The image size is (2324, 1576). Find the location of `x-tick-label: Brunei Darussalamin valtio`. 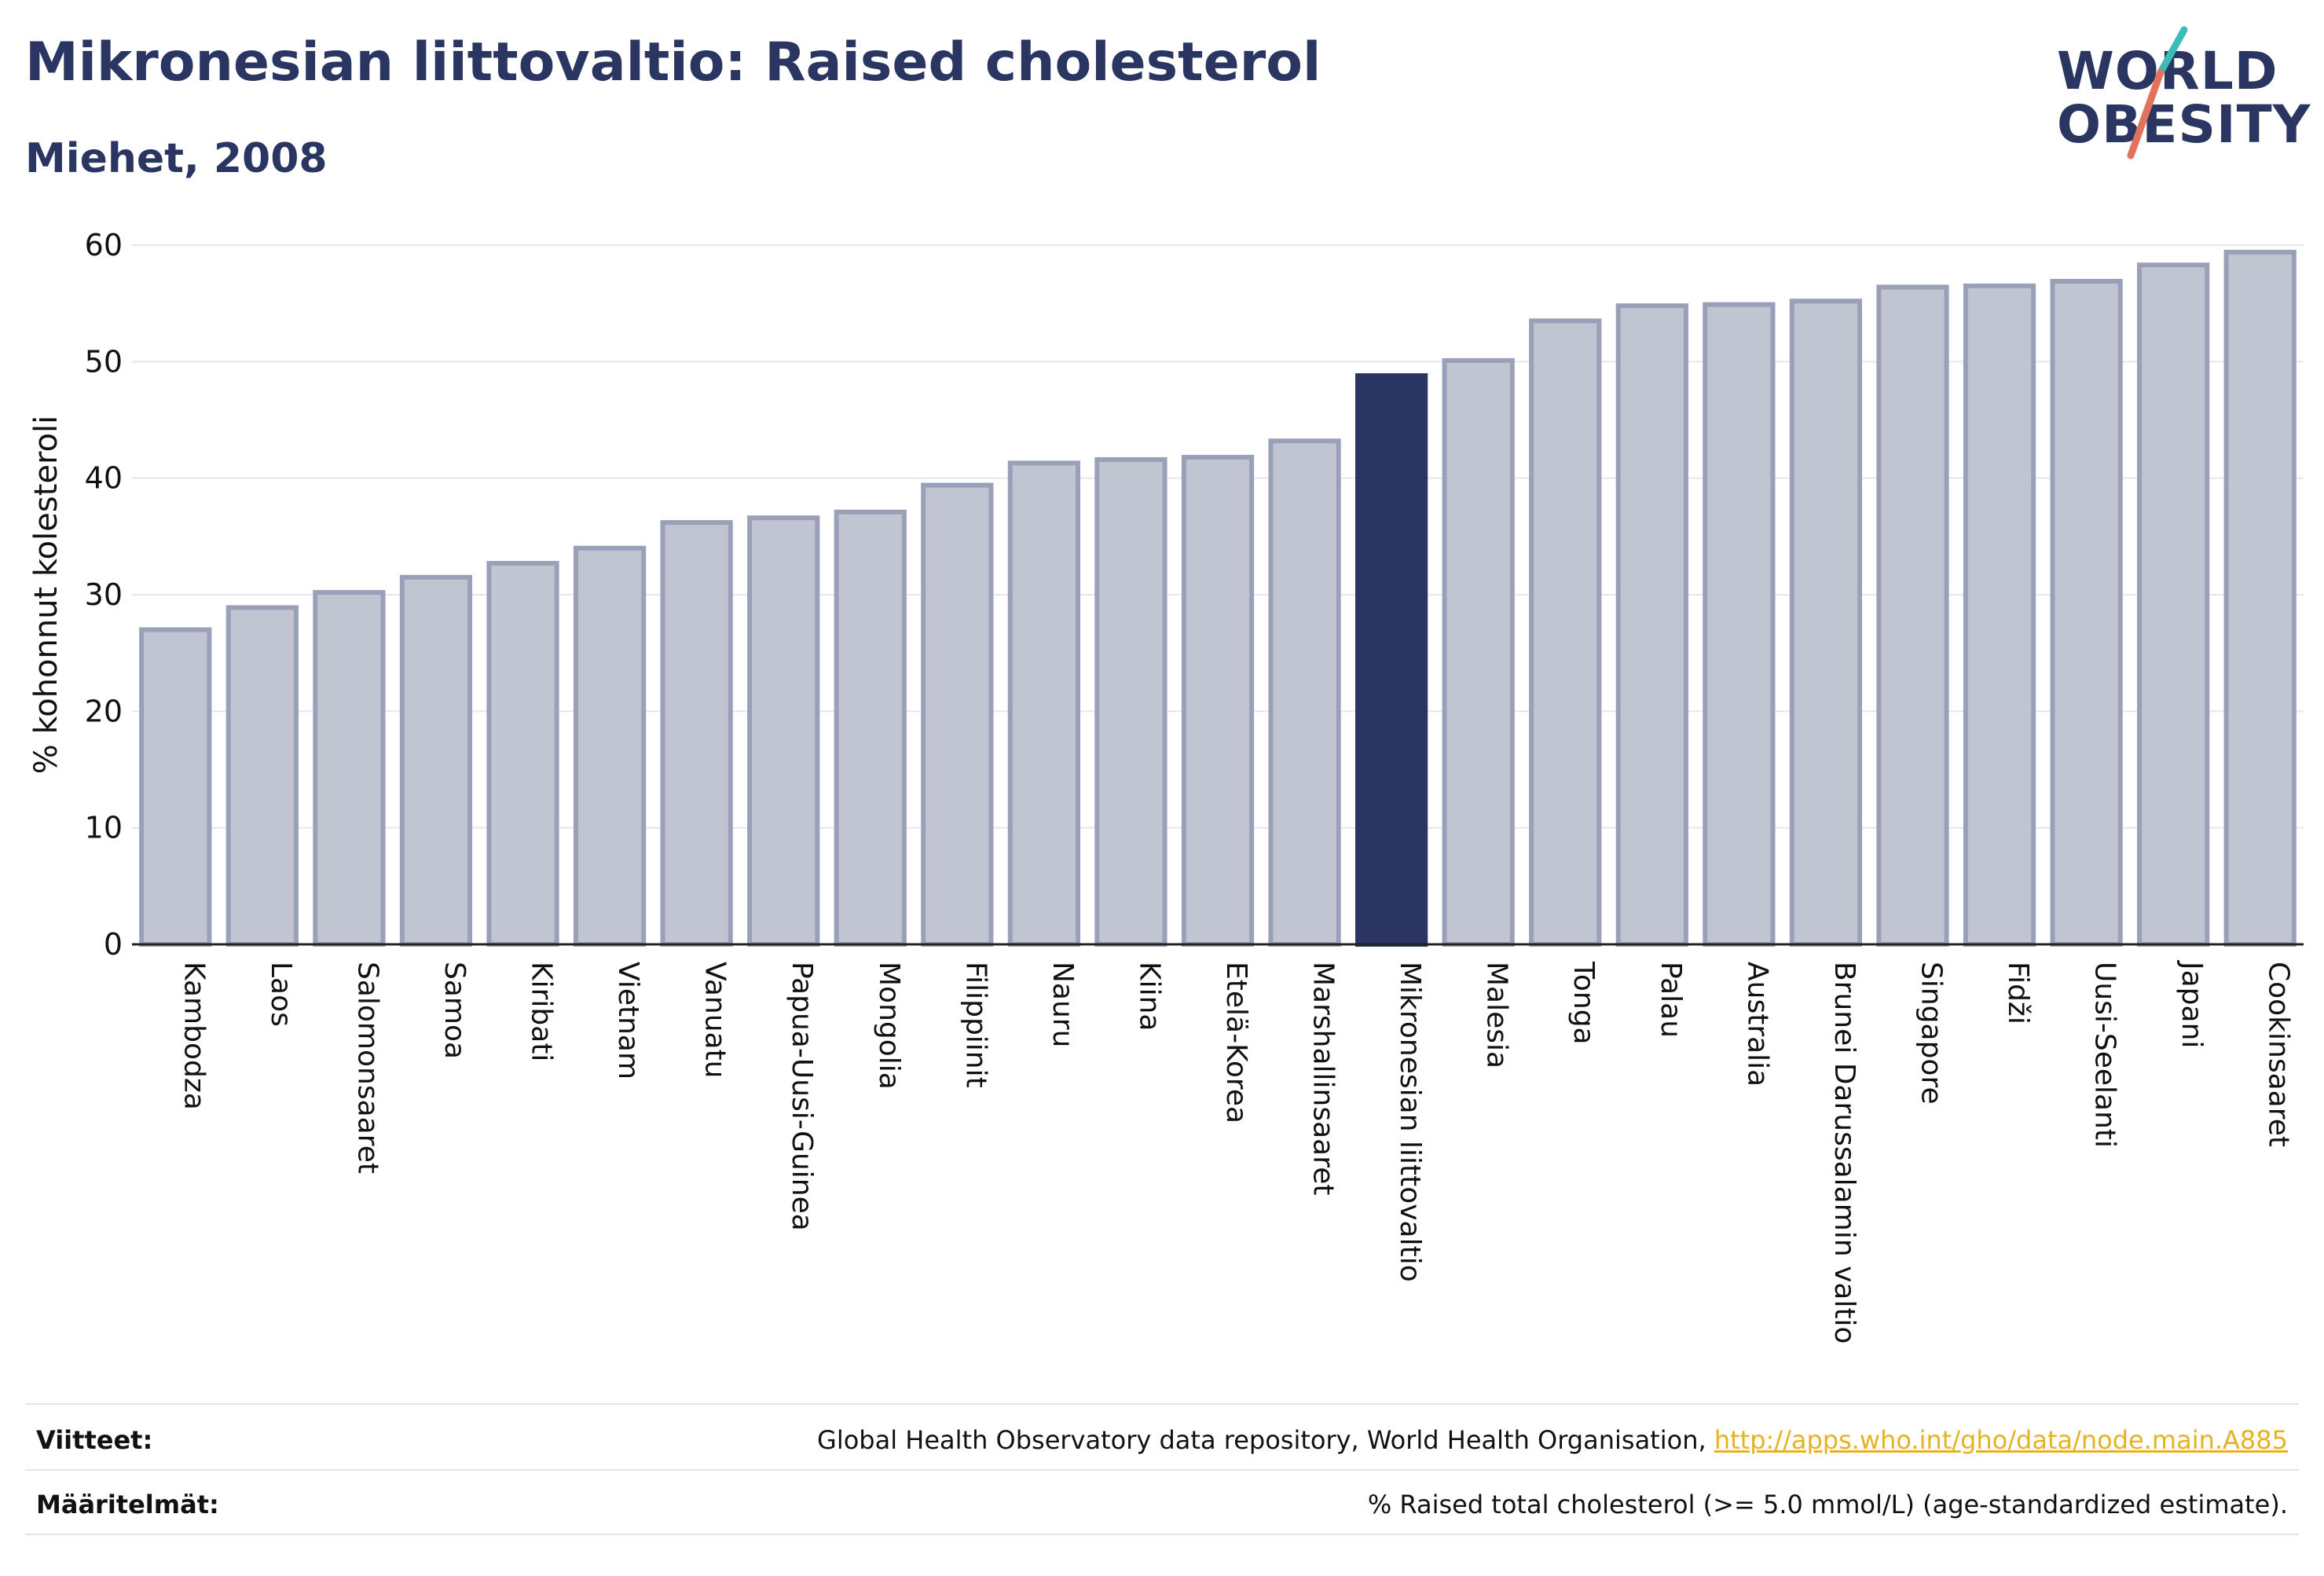

x-tick-label: Brunei Darussalamin valtio is located at coordinates (1844, 1153).